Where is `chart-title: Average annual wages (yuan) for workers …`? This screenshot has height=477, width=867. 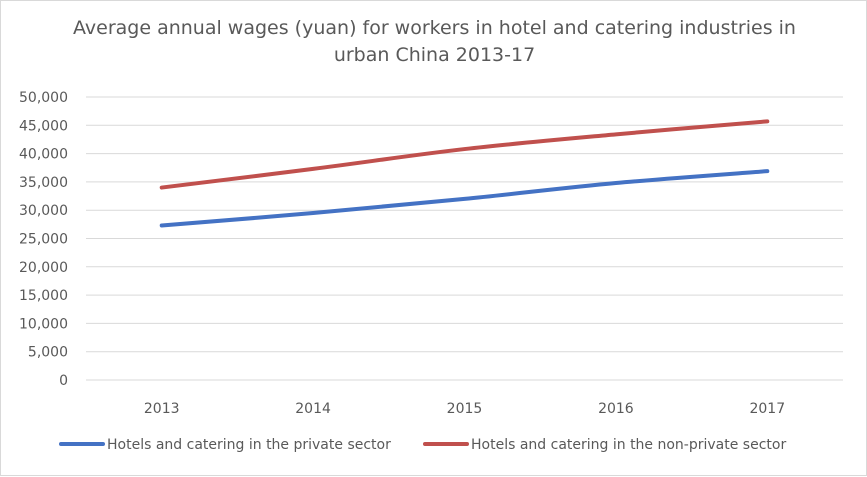
chart-title: Average annual wages (yuan) for workers … is located at coordinates (434, 42).